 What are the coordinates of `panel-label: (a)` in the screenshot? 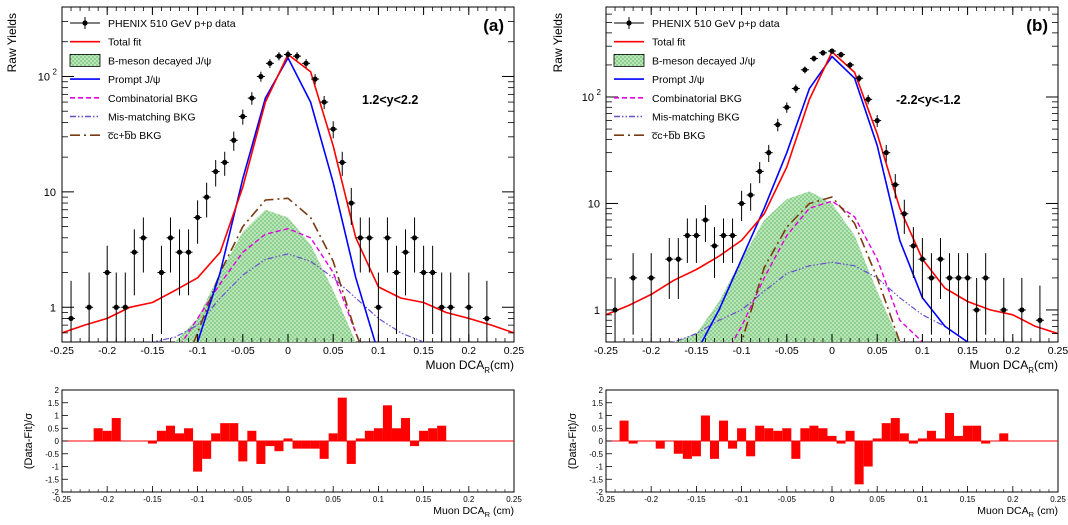 It's located at (493, 25).